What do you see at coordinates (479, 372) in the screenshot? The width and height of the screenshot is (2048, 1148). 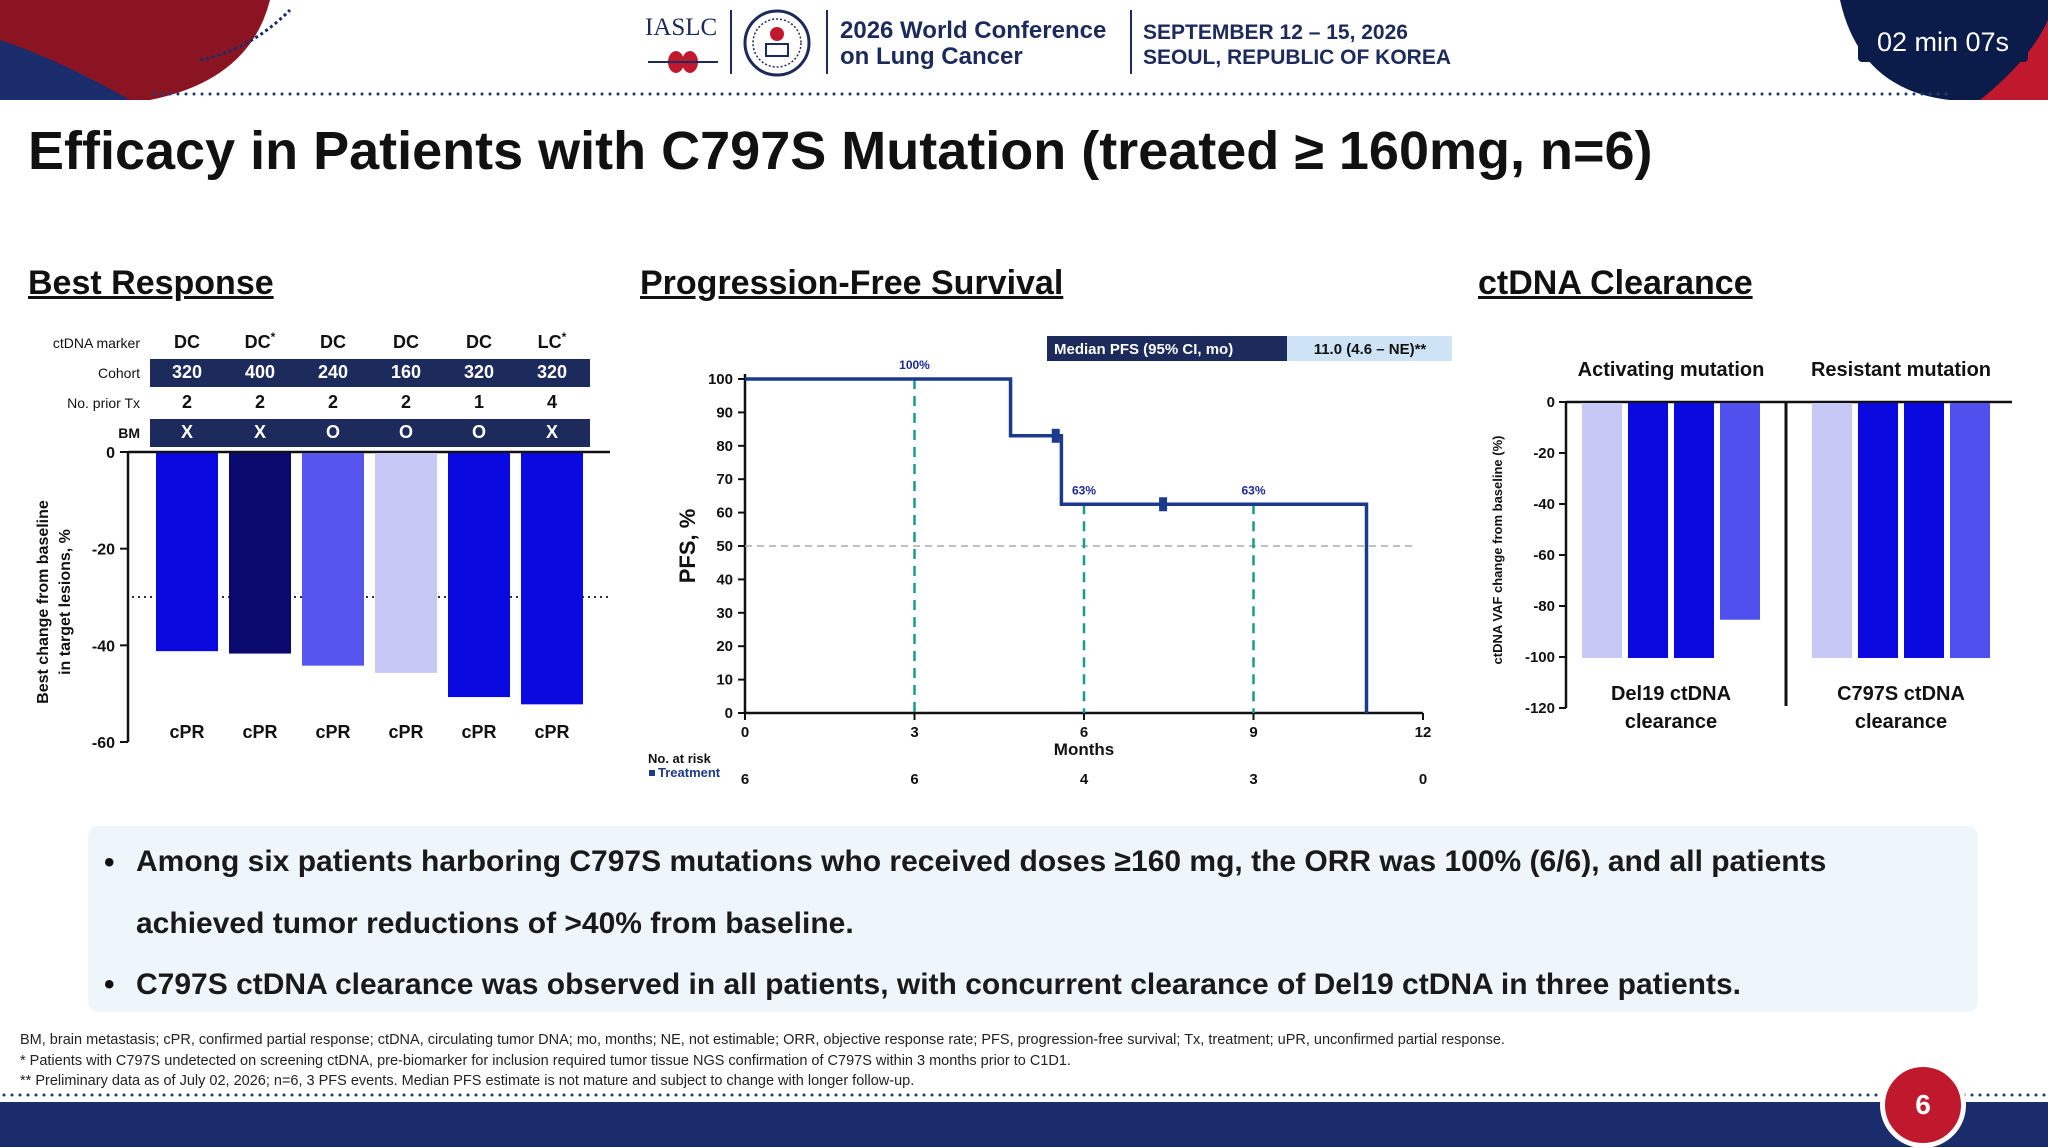 I see `table-cell: 320` at bounding box center [479, 372].